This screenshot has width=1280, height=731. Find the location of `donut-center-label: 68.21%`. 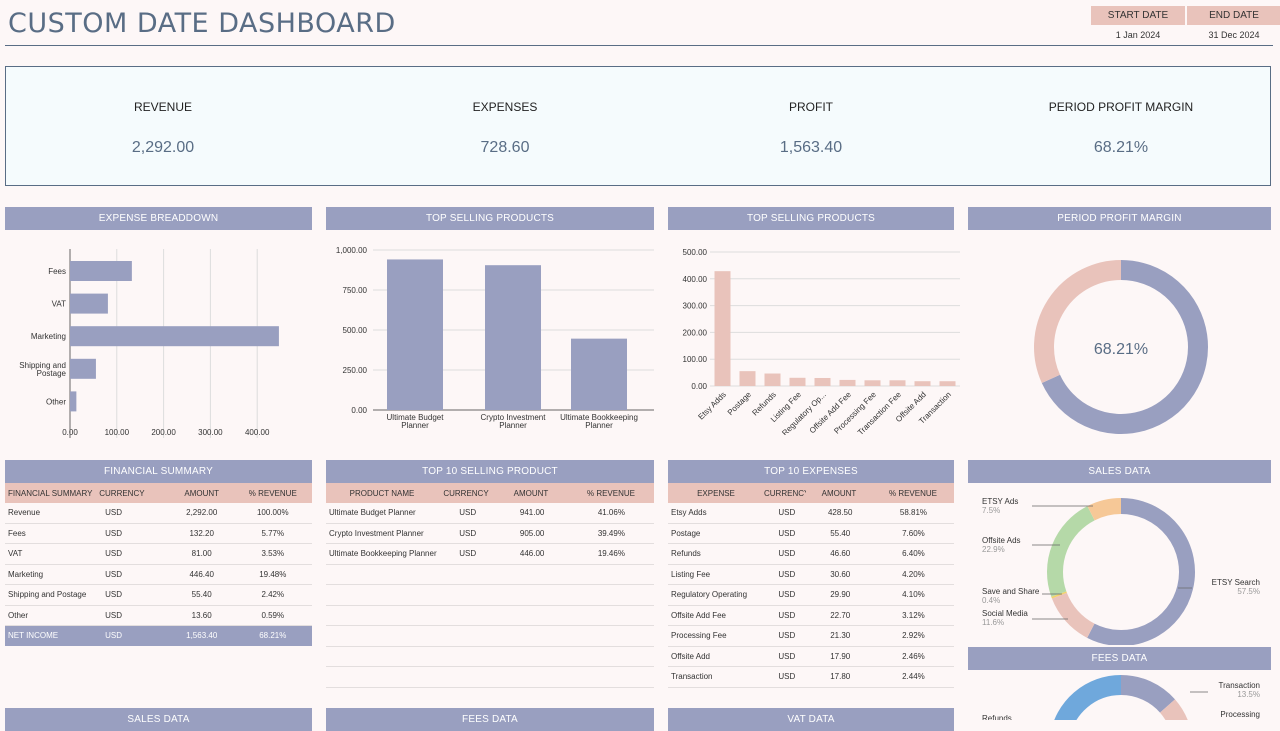

donut-center-label: 68.21% is located at coordinates (1121, 349).